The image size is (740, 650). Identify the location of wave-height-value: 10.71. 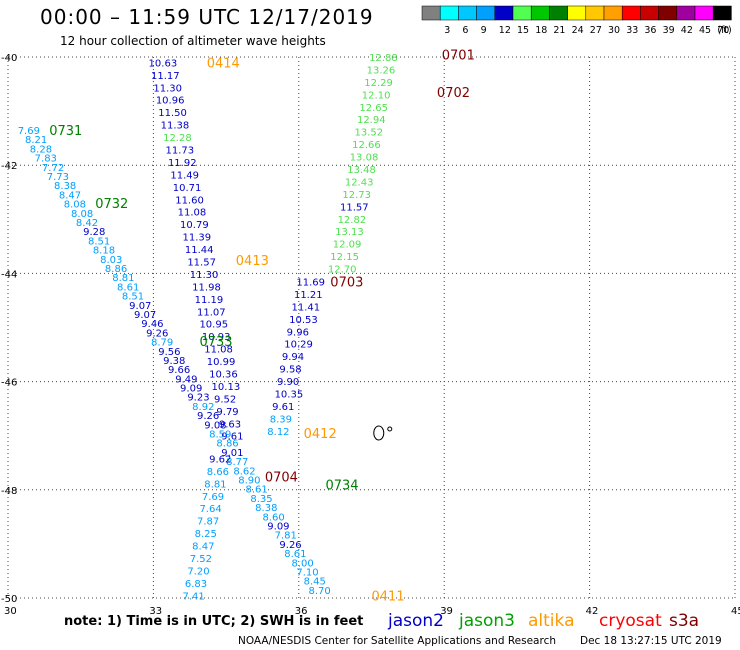
(187, 188).